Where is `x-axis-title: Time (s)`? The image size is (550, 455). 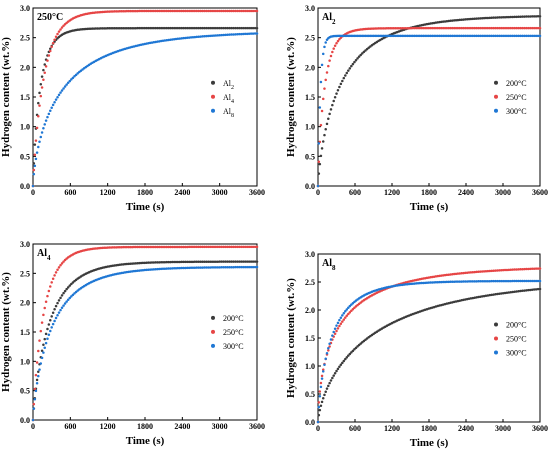
x-axis-title: Time (s) is located at coordinates (429, 207).